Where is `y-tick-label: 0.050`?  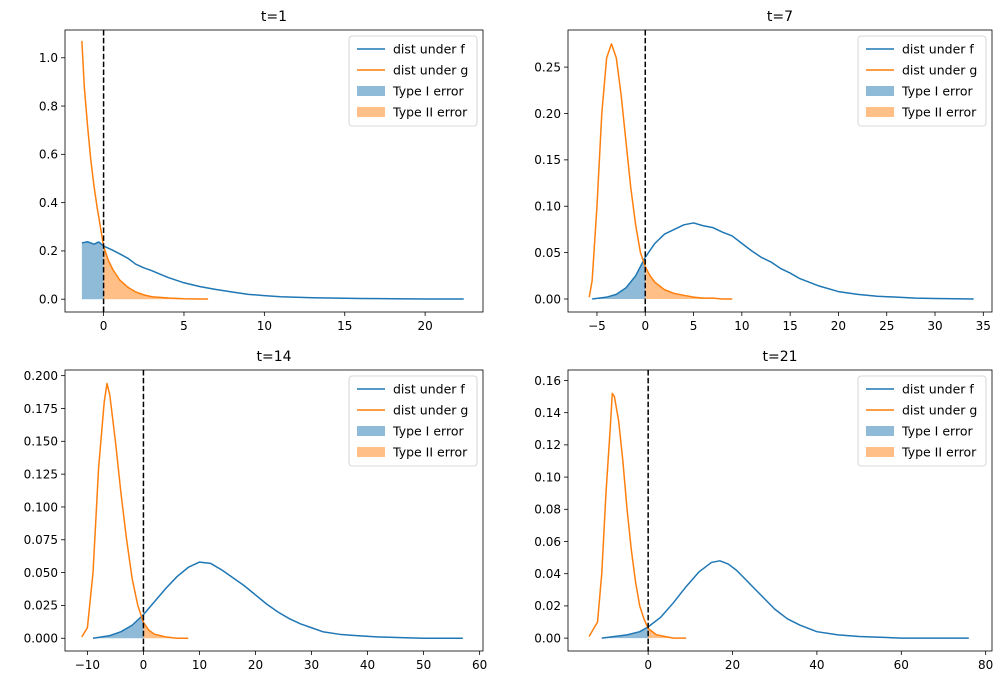
y-tick-label: 0.050 is located at coordinates (41, 573).